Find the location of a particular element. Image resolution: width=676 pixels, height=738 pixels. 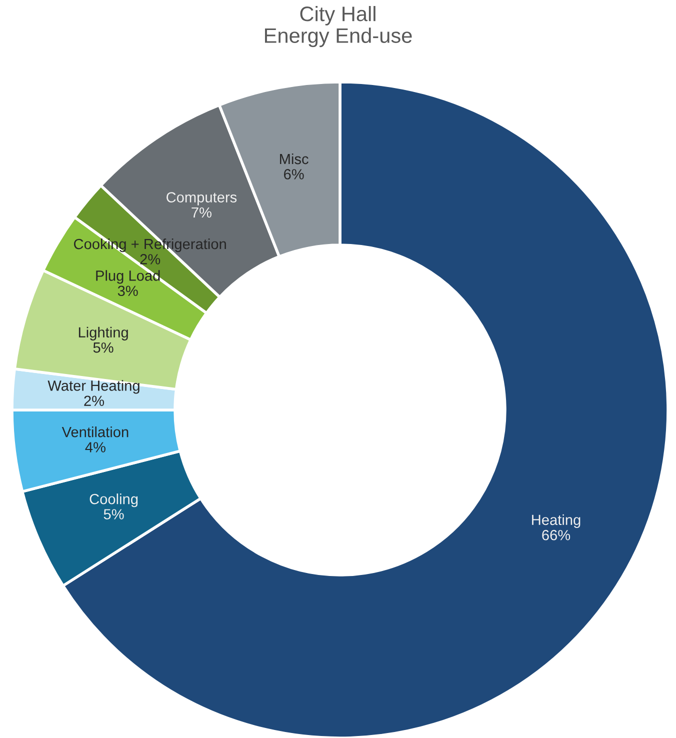

data-label: 7% is located at coordinates (202, 212).